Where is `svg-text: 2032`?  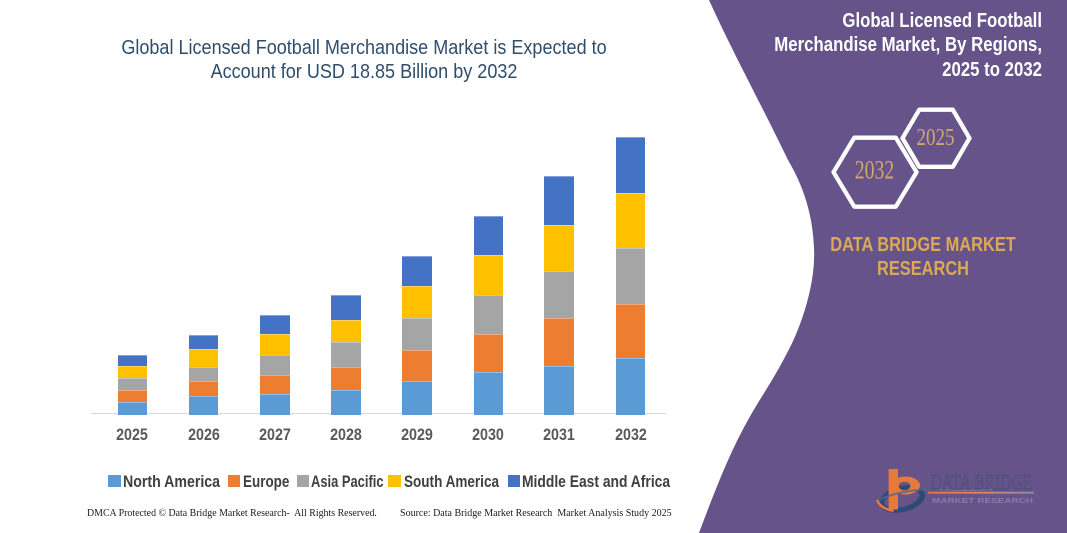
svg-text: 2032 is located at coordinates (875, 170).